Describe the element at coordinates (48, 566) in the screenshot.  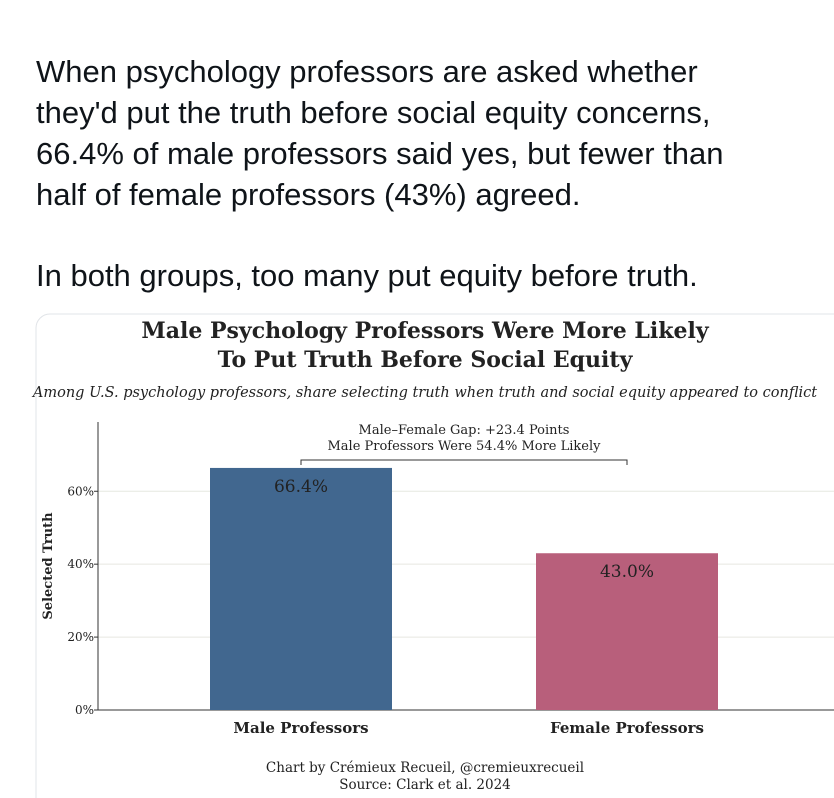
I see `y-axis-label: Selected Truth` at that location.